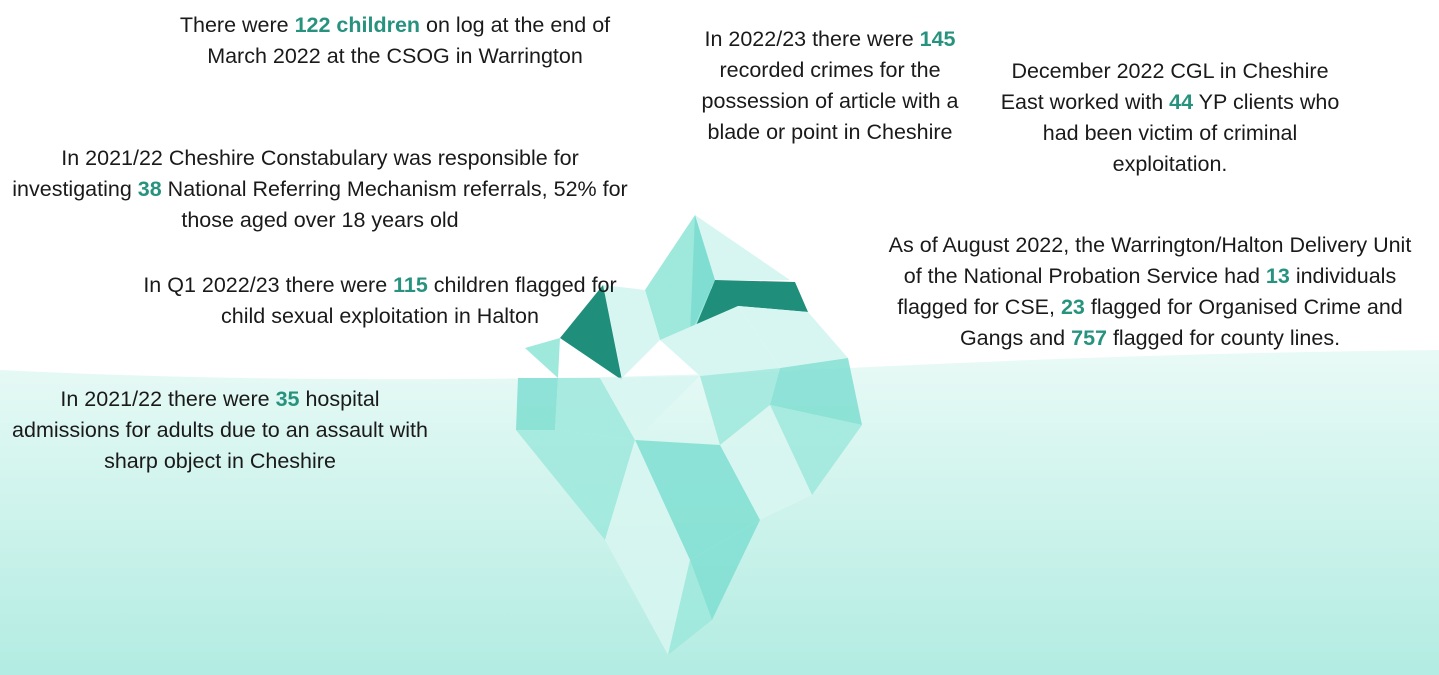 The image size is (1439, 675). I want to click on callout-text: individuals flagged for CSE,, so click(1150, 291).